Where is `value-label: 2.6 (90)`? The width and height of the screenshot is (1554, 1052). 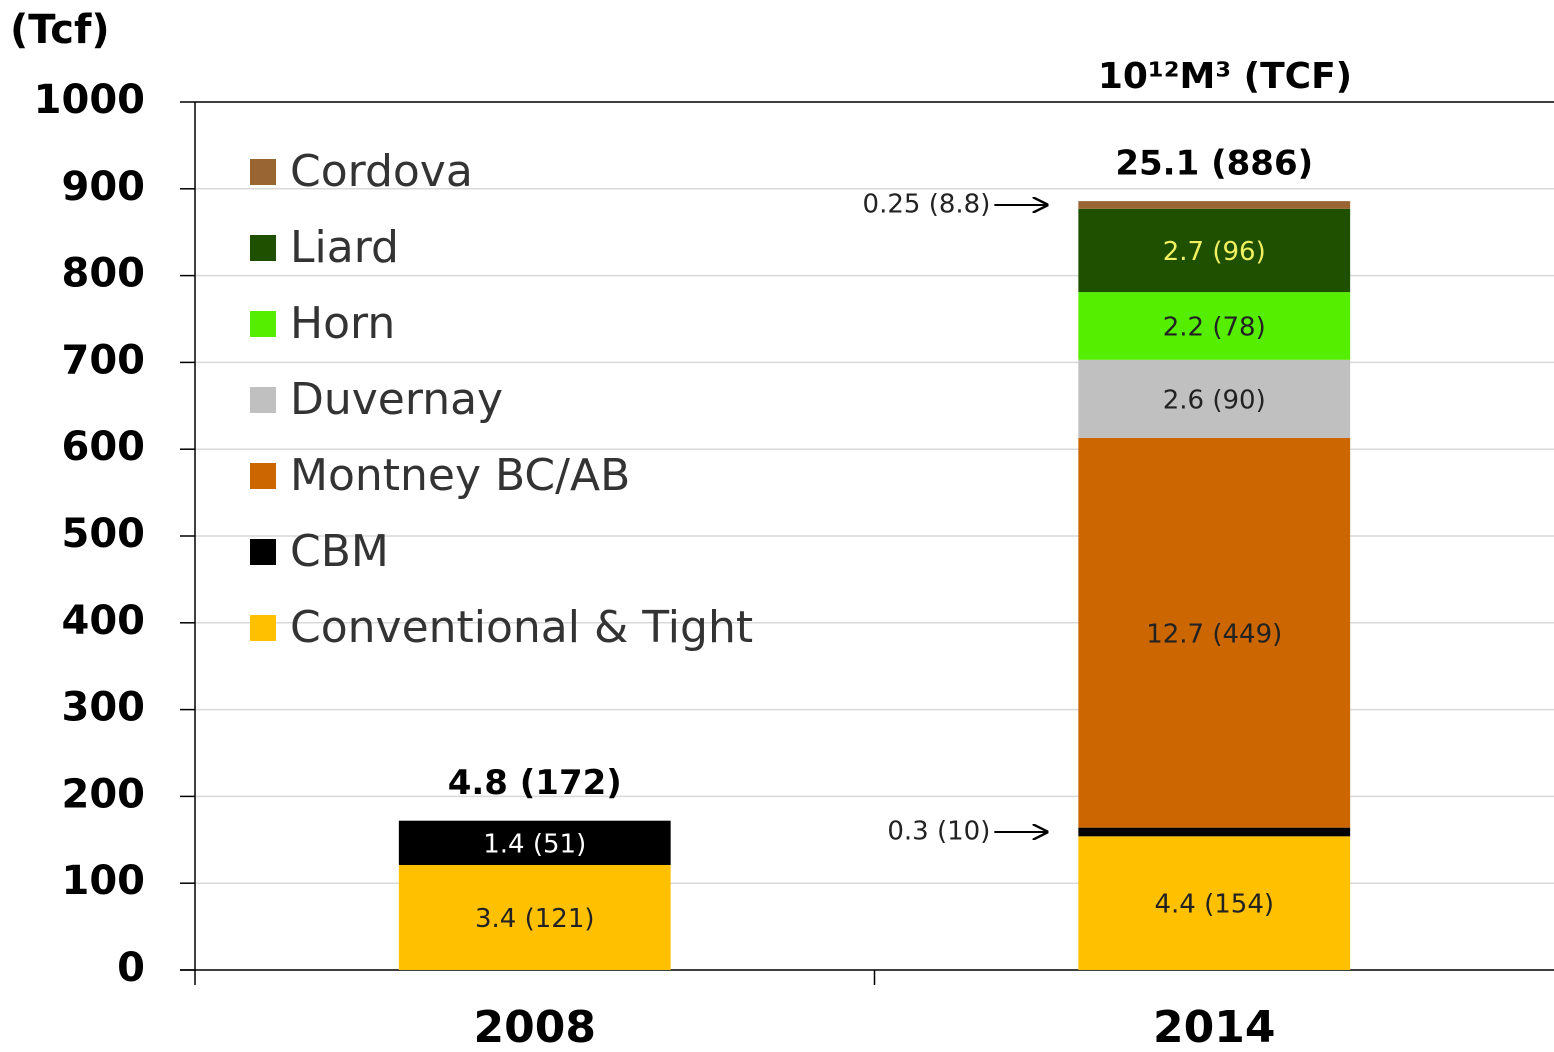
value-label: 2.6 (90) is located at coordinates (1214, 400).